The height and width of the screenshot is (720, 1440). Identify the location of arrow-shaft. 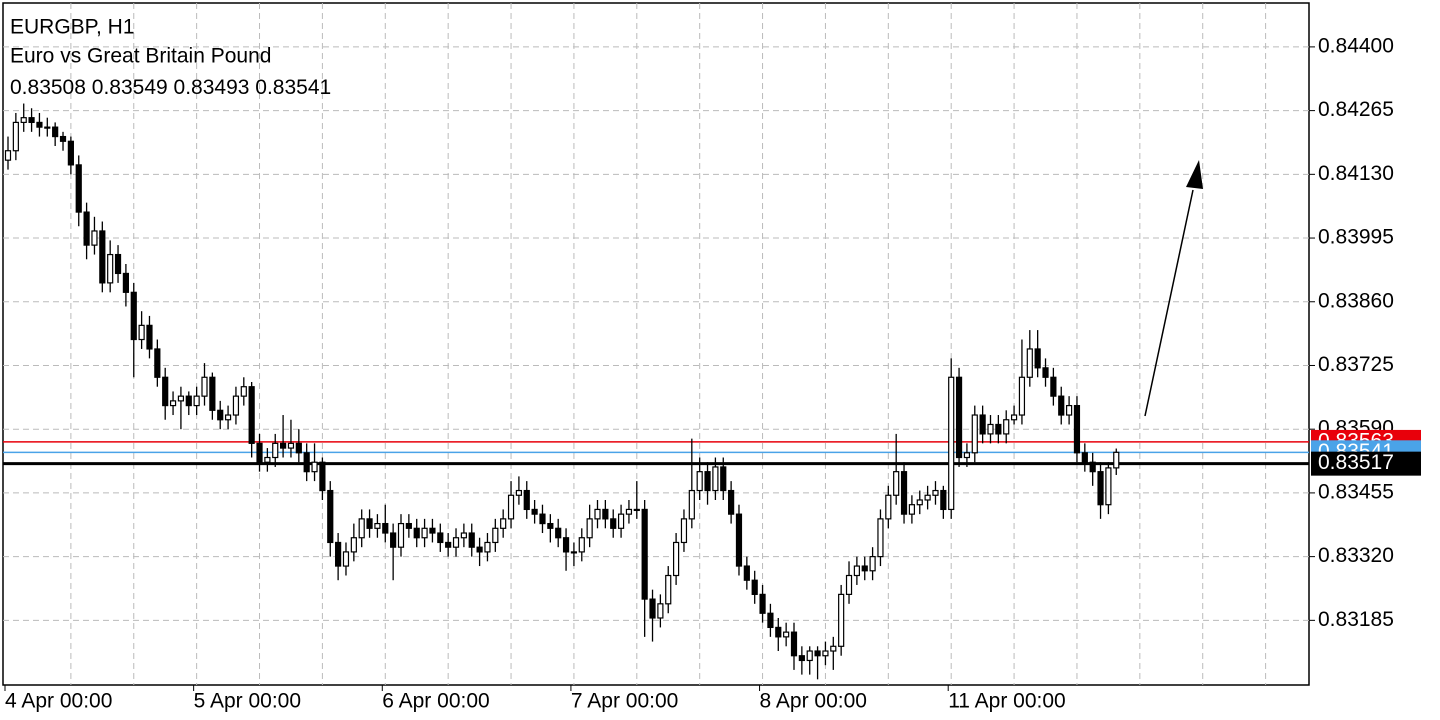
(1169, 303).